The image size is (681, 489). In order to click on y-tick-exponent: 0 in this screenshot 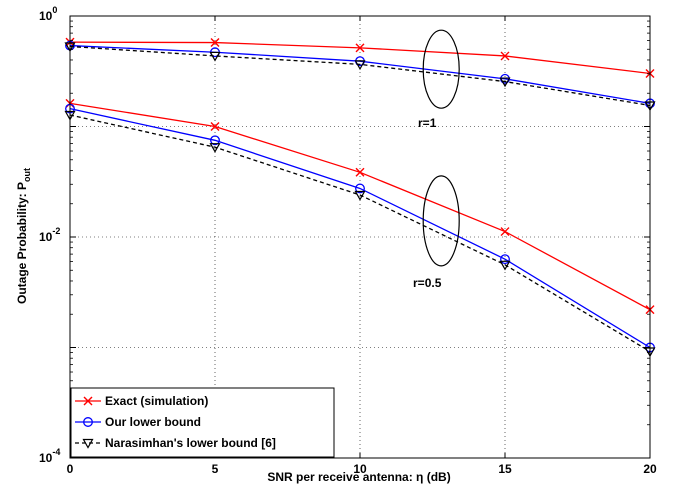, I will do `click(54, 10)`.